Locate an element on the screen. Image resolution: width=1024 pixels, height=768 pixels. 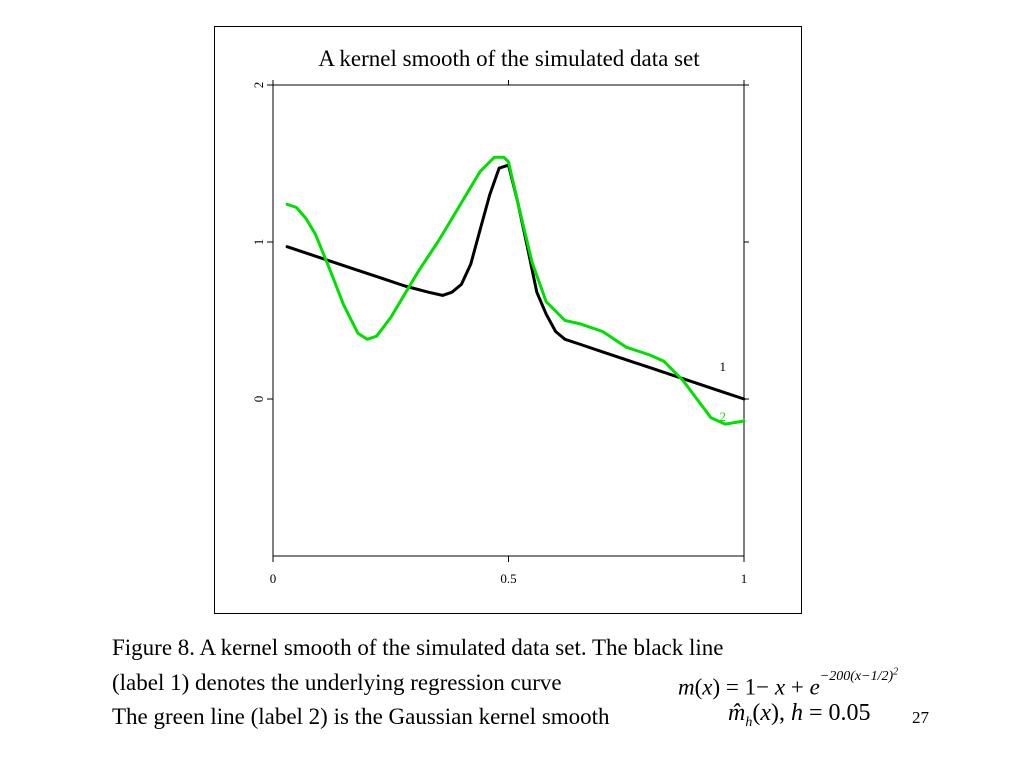
x-tick-label: 0 is located at coordinates (273, 578).